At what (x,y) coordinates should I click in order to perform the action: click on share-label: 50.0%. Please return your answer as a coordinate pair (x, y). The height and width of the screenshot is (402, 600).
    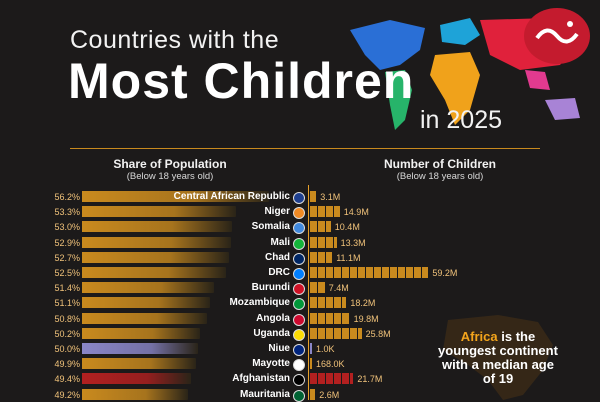
    Looking at the image, I should click on (67, 349).